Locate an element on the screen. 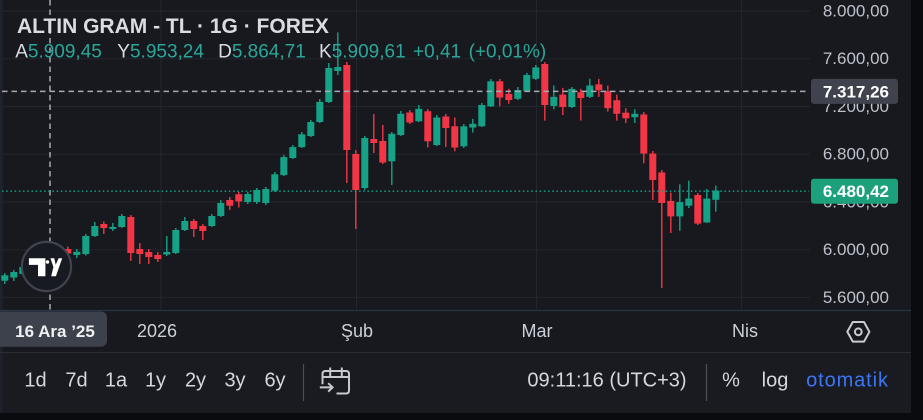 The height and width of the screenshot is (420, 923). svg-text: 16 Ara ’25 is located at coordinates (55, 331).